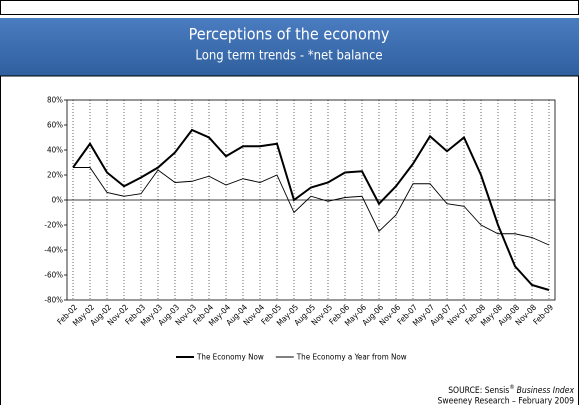 The width and height of the screenshot is (579, 405). I want to click on y-tick-label: -60%, so click(53, 275).